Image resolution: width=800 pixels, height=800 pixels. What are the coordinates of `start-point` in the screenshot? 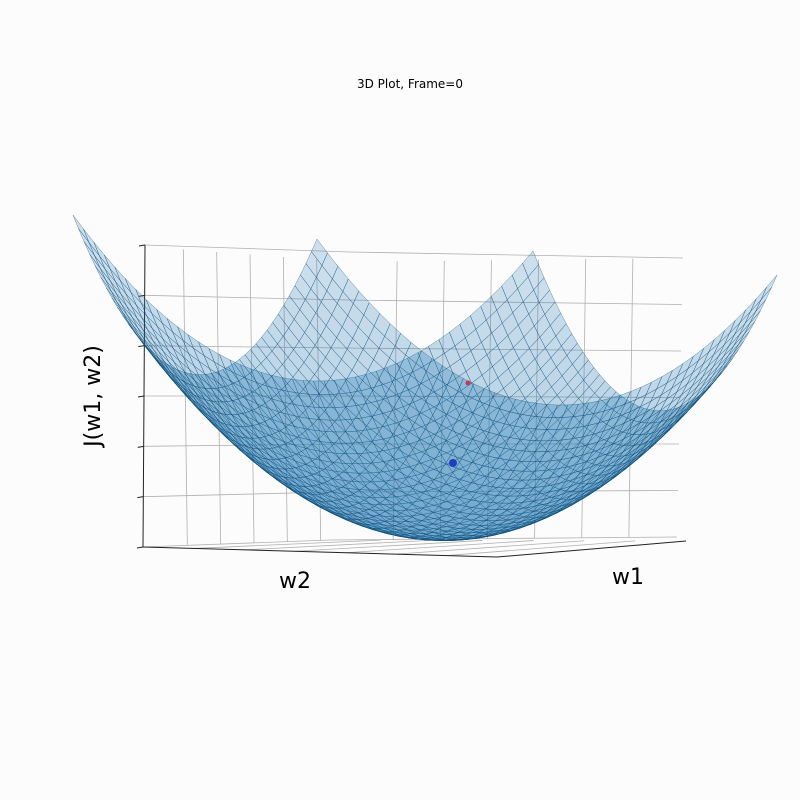 It's located at (468, 383).